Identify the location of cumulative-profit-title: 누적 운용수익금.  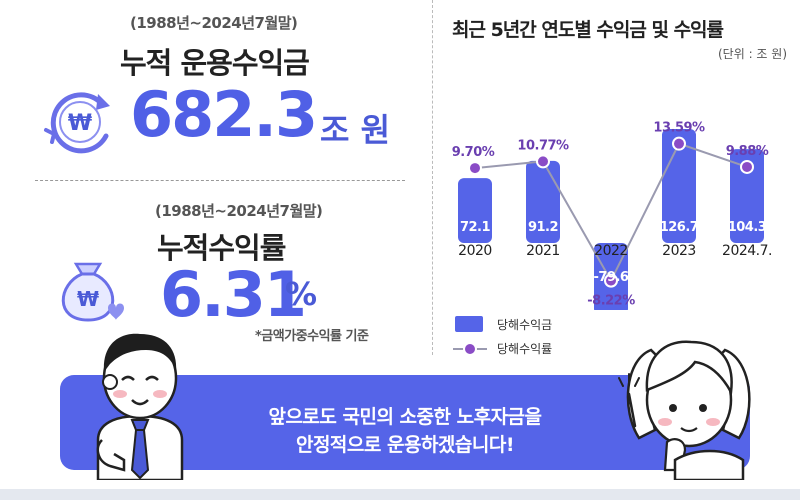
(215, 63).